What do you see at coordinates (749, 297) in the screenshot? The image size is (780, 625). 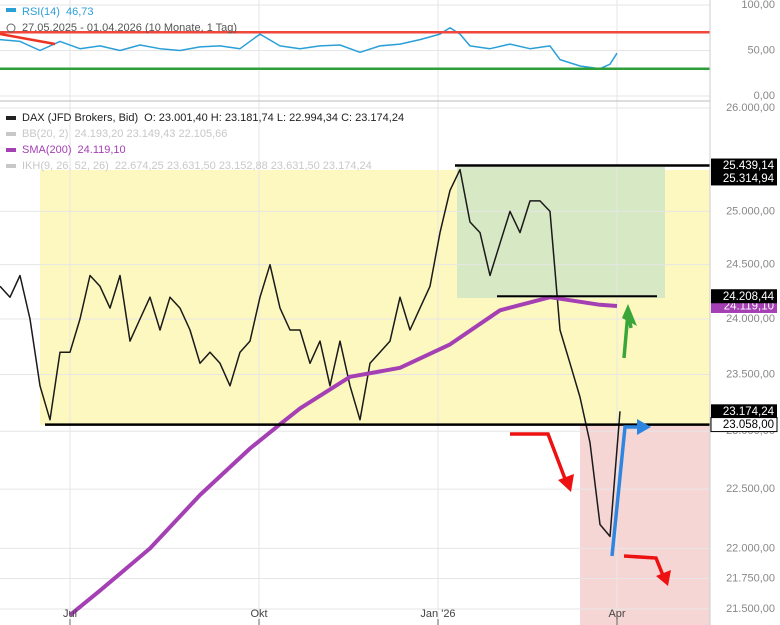 I see `level-label: 24.208,44` at bounding box center [749, 297].